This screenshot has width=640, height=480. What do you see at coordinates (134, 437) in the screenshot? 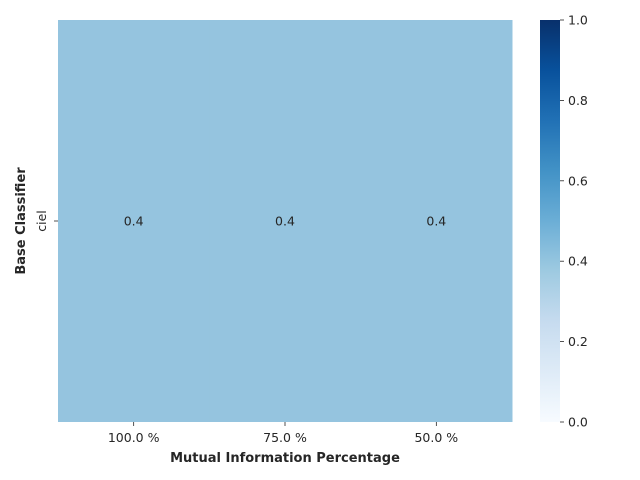
I see `x-tick-label: 100.0 %` at bounding box center [134, 437].